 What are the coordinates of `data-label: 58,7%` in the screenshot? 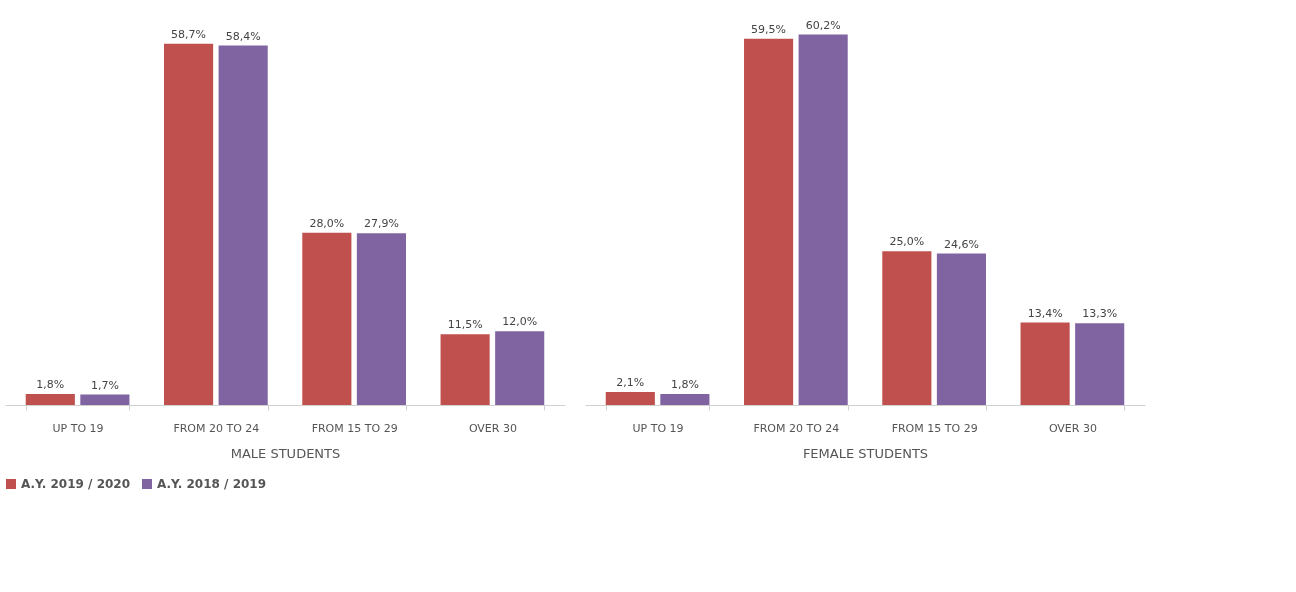 It's located at (189, 34).